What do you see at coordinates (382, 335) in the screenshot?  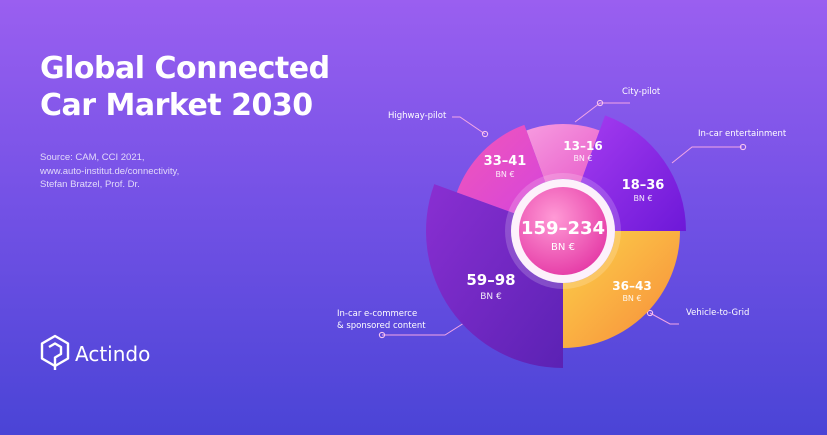 I see `callout-dot-in-car-e-commerce-sponsored-content` at bounding box center [382, 335].